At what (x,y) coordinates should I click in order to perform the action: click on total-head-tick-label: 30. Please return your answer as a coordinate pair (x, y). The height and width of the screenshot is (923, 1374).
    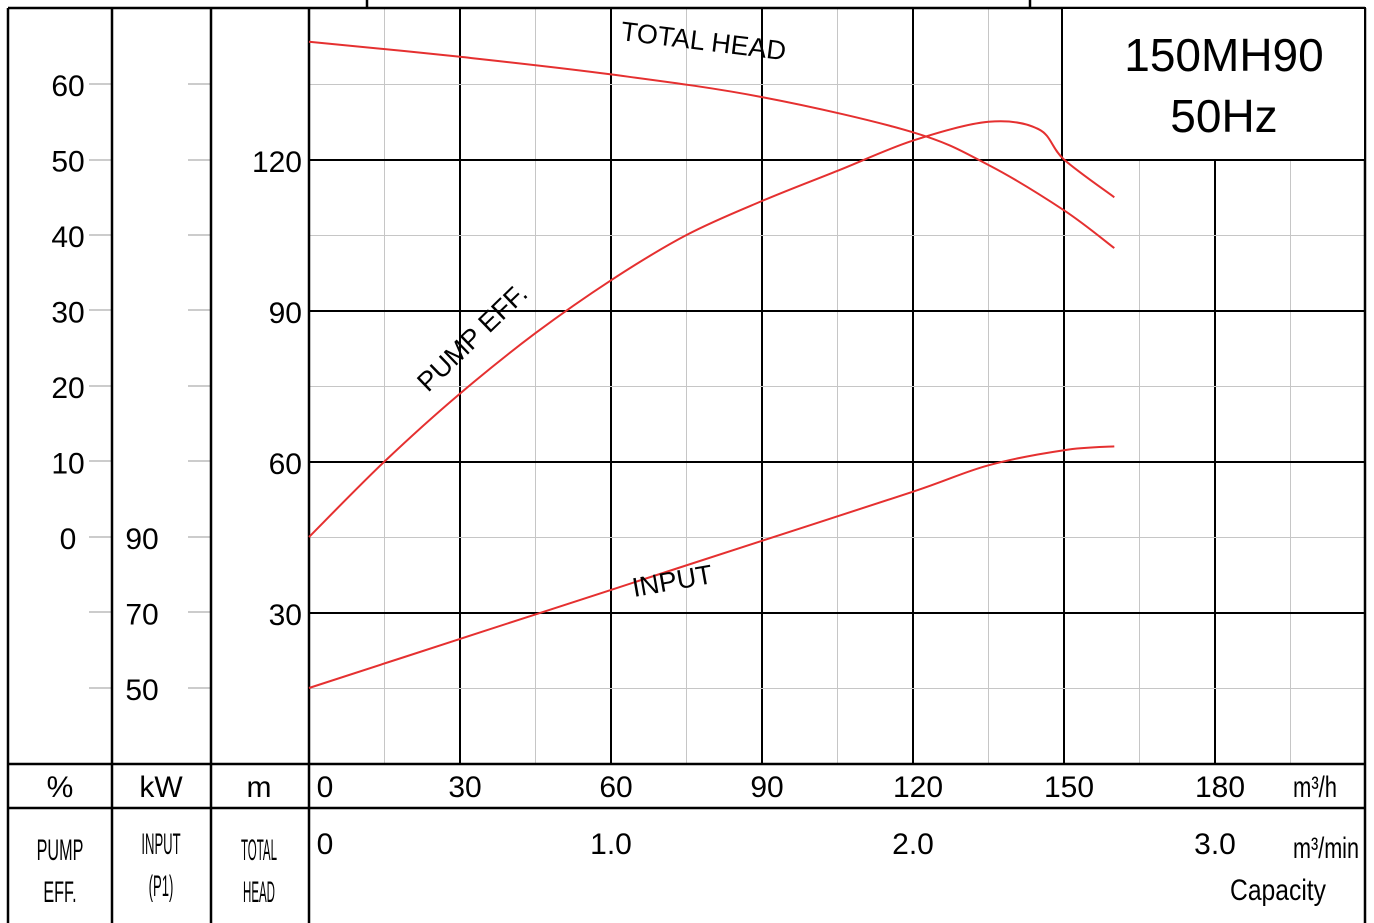
    Looking at the image, I should click on (285, 615).